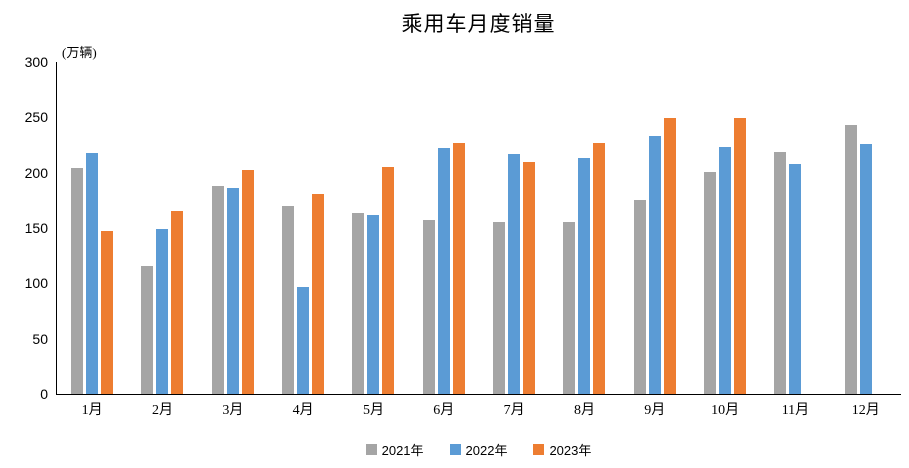 The image size is (909, 468). I want to click on legend-label: 2022年, so click(486, 450).